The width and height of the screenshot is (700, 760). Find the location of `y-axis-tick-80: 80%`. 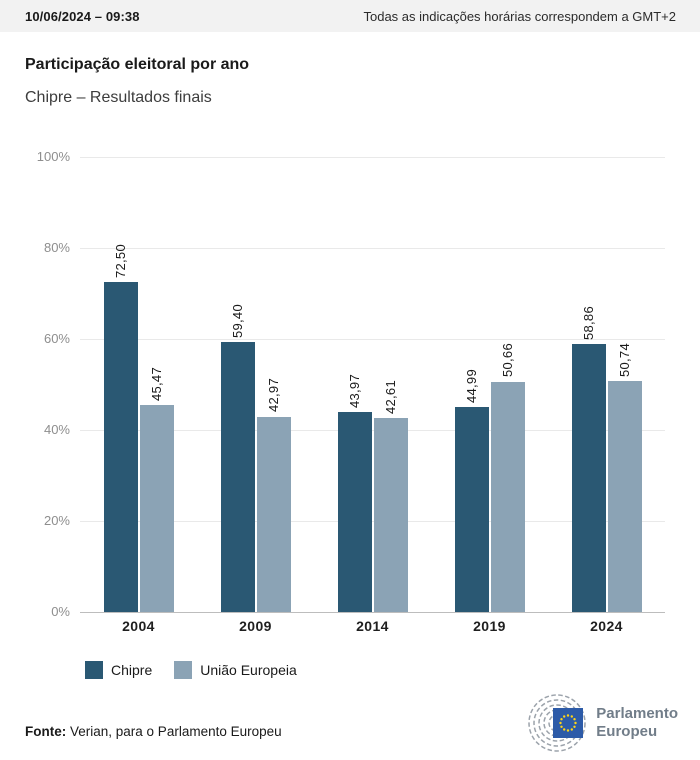

y-axis-tick-80: 80% is located at coordinates (56, 247).